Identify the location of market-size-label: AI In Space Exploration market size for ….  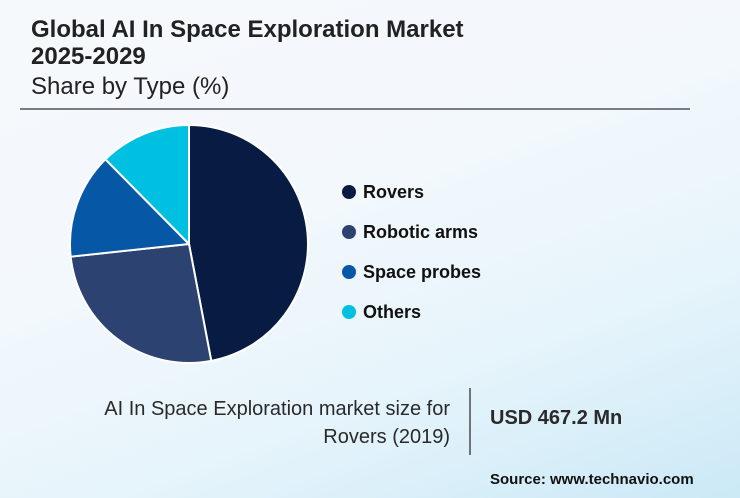
(240, 423).